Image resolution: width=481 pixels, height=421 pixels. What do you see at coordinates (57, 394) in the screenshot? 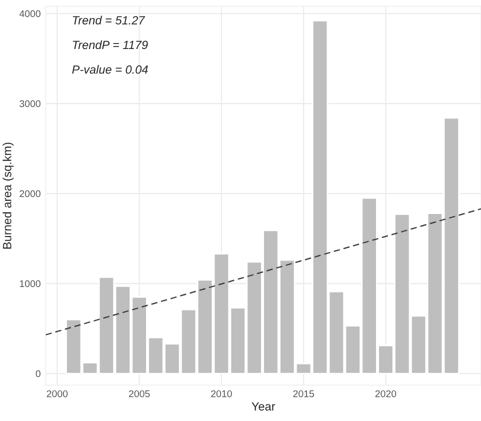
I see `x-tick-label: 2000` at bounding box center [57, 394].